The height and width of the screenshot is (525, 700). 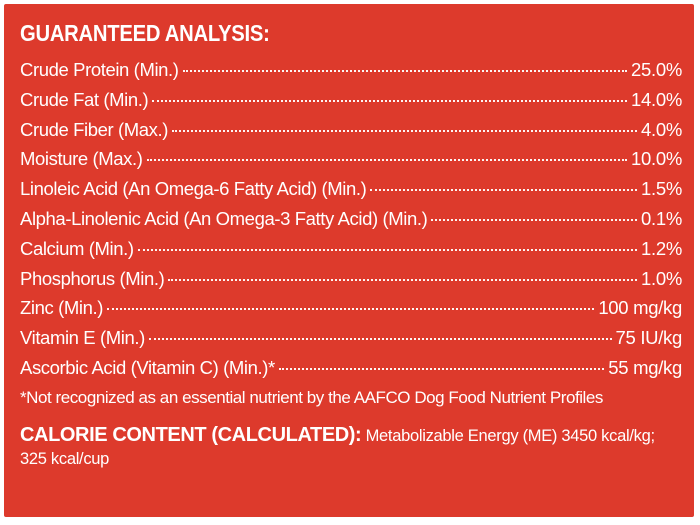 What do you see at coordinates (147, 367) in the screenshot?
I see `nutrient-name: Ascorbic Acid (Vitamin C) (Min.)*` at bounding box center [147, 367].